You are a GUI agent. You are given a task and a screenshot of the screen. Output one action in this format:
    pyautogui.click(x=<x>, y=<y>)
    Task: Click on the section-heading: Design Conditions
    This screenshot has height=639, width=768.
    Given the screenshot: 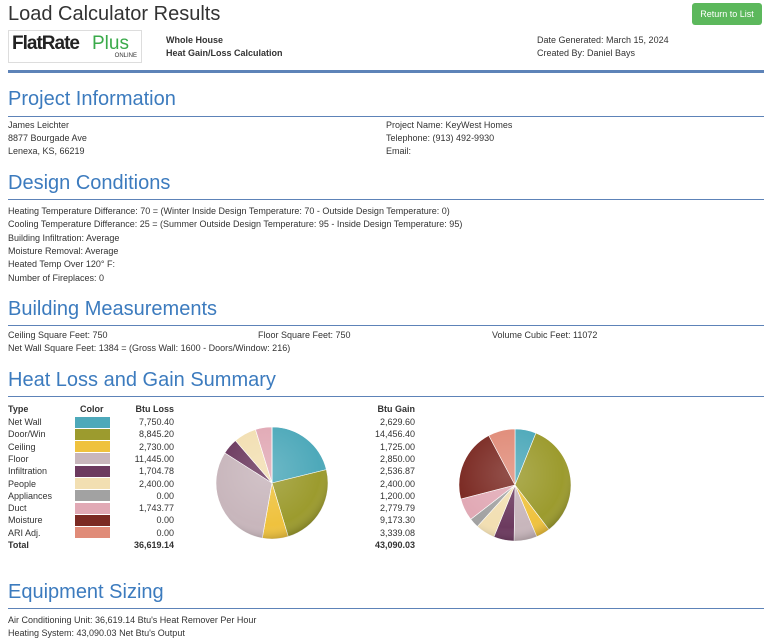 What is the action you would take?
    pyautogui.click(x=89, y=183)
    